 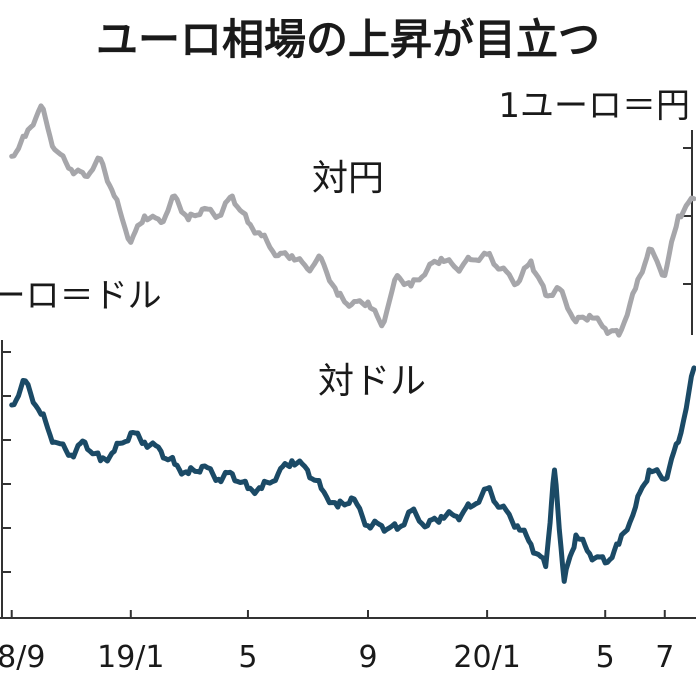 What do you see at coordinates (594, 106) in the screenshot?
I see `yen-unit-label: 1ユーロ＝円` at bounding box center [594, 106].